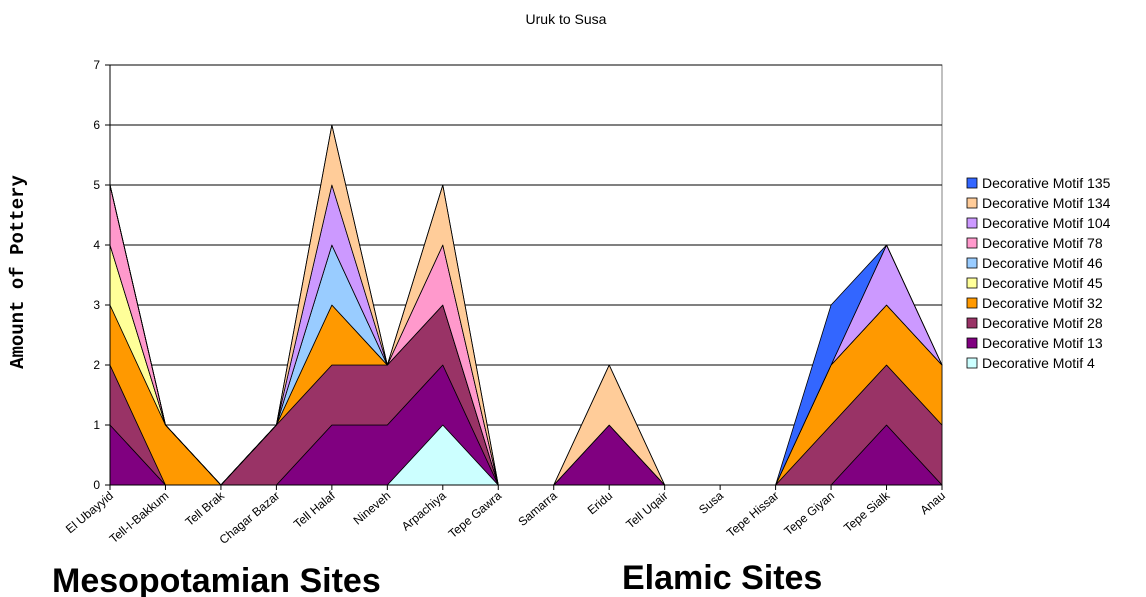  I want to click on legend-entry: Decorative Motif 134, so click(1046, 203).